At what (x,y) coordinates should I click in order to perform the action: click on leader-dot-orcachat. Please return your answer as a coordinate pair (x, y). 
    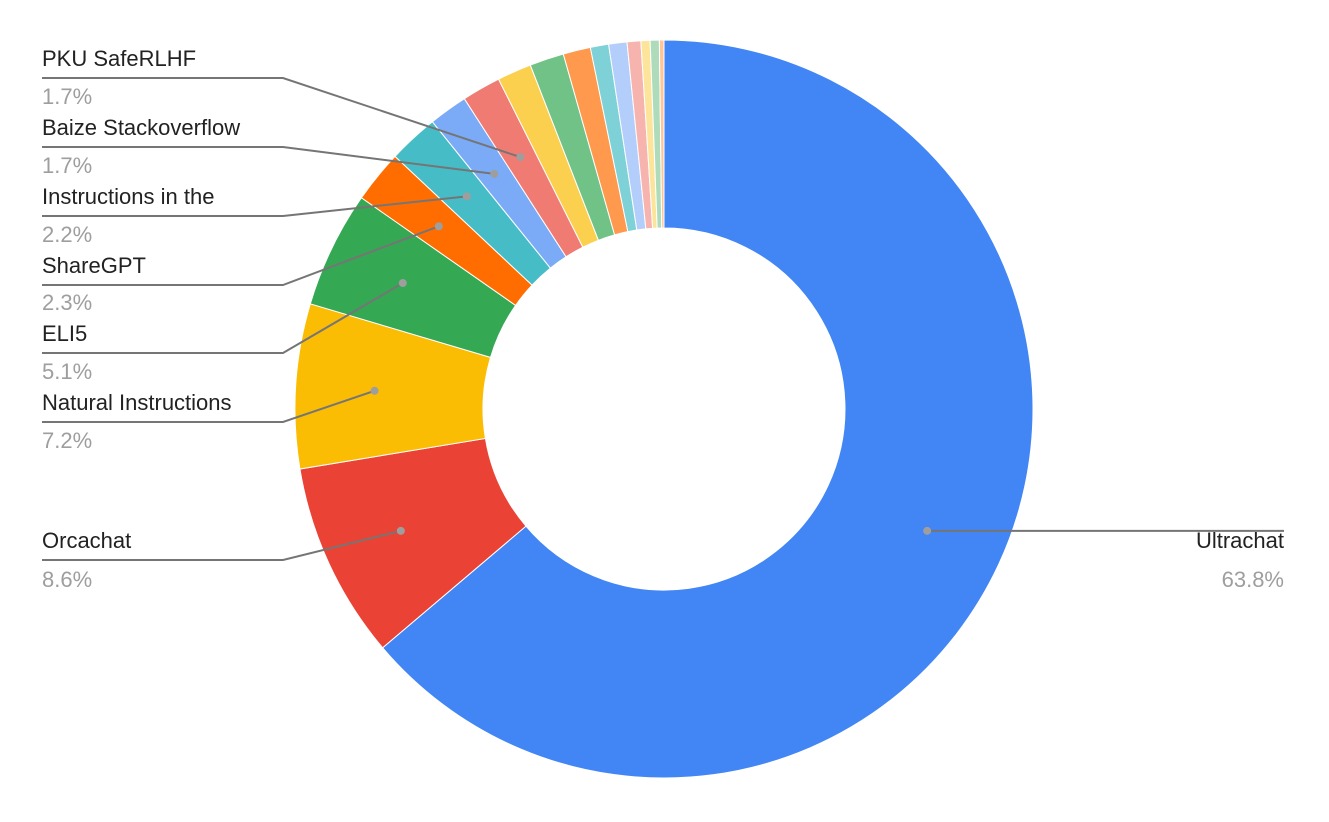
    Looking at the image, I should click on (400, 530).